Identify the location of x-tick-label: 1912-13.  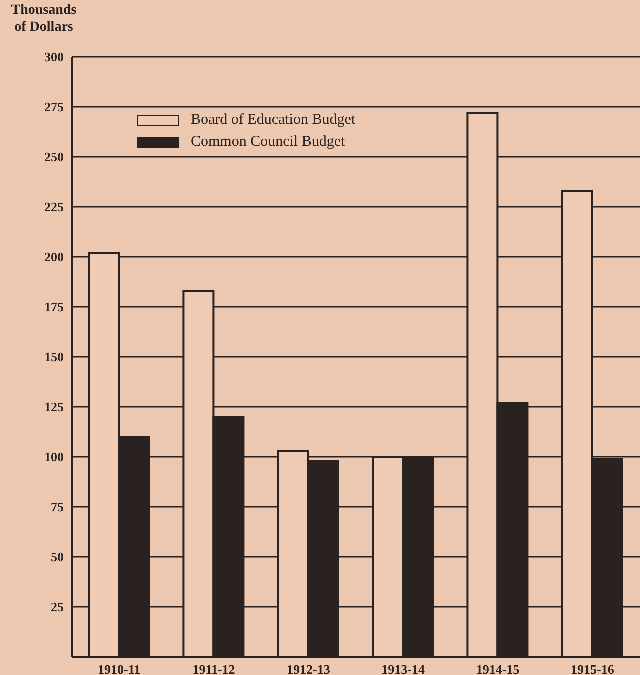
(308, 668).